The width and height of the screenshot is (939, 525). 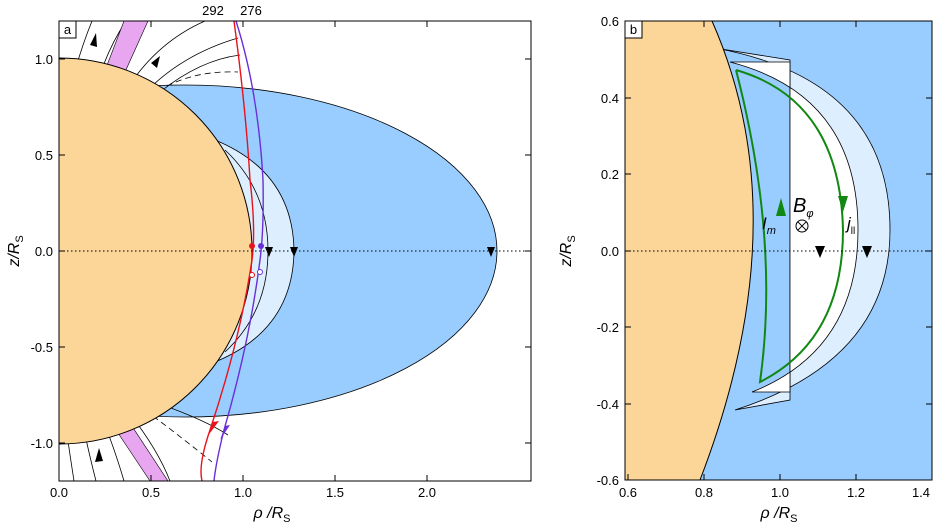 What do you see at coordinates (44, 155) in the screenshot?
I see `y-tick-a-1: 0.5` at bounding box center [44, 155].